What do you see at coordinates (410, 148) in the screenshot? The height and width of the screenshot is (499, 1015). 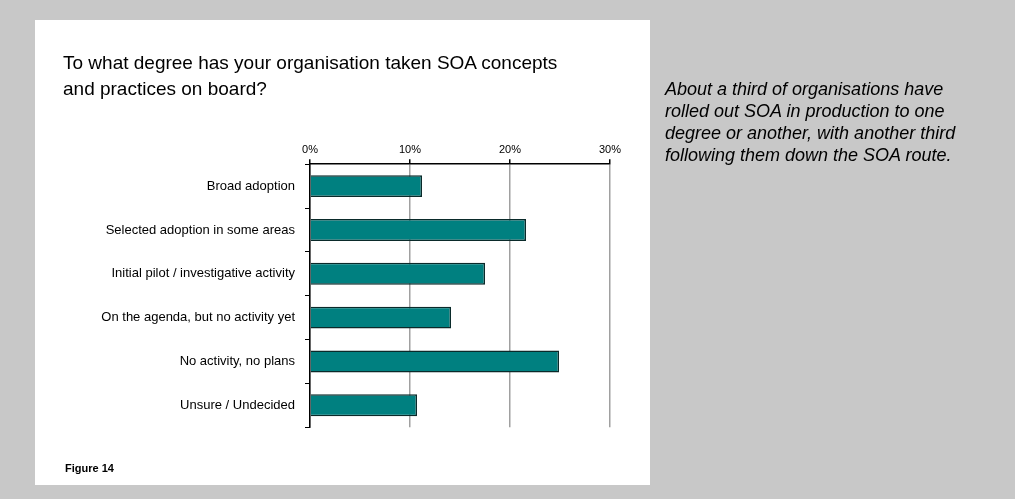 I see `x-tick-label: 10%` at bounding box center [410, 148].